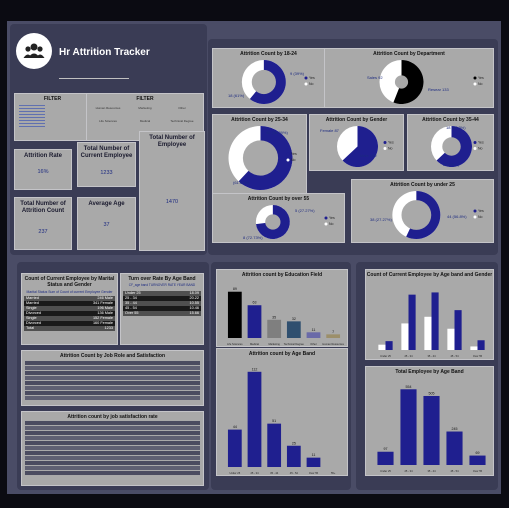  I want to click on filter-life-sciences: Life Sciences, so click(108, 121).